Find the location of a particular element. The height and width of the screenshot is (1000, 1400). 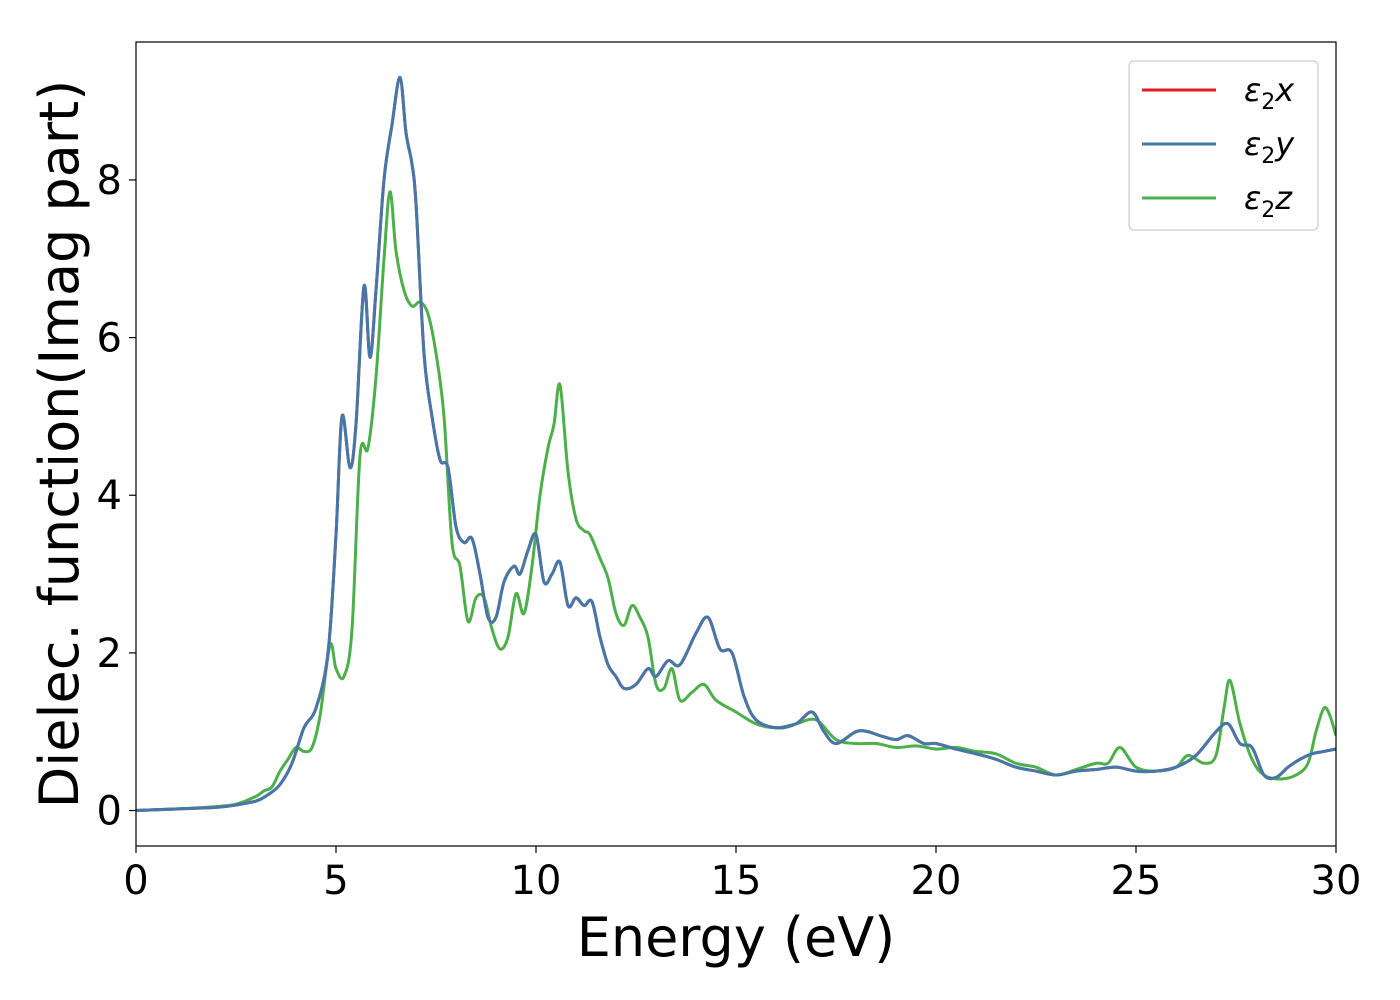

legend-label: ε2z is located at coordinates (1268, 201).